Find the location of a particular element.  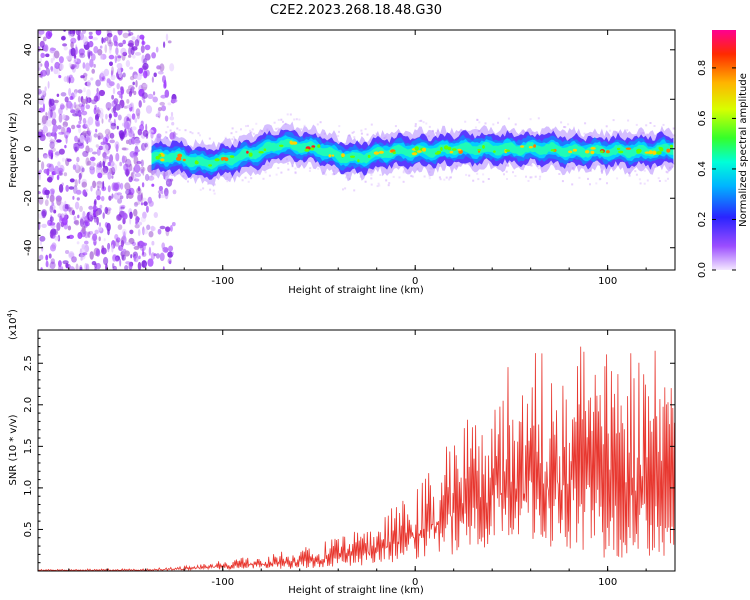

snr-multiplier-base: (x10 is located at coordinates (13, 328).